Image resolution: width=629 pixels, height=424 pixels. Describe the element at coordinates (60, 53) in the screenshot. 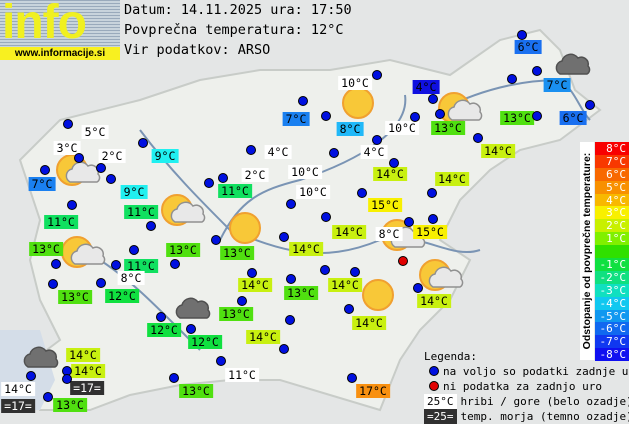

I see `logo-url: www.informacije.si` at that location.